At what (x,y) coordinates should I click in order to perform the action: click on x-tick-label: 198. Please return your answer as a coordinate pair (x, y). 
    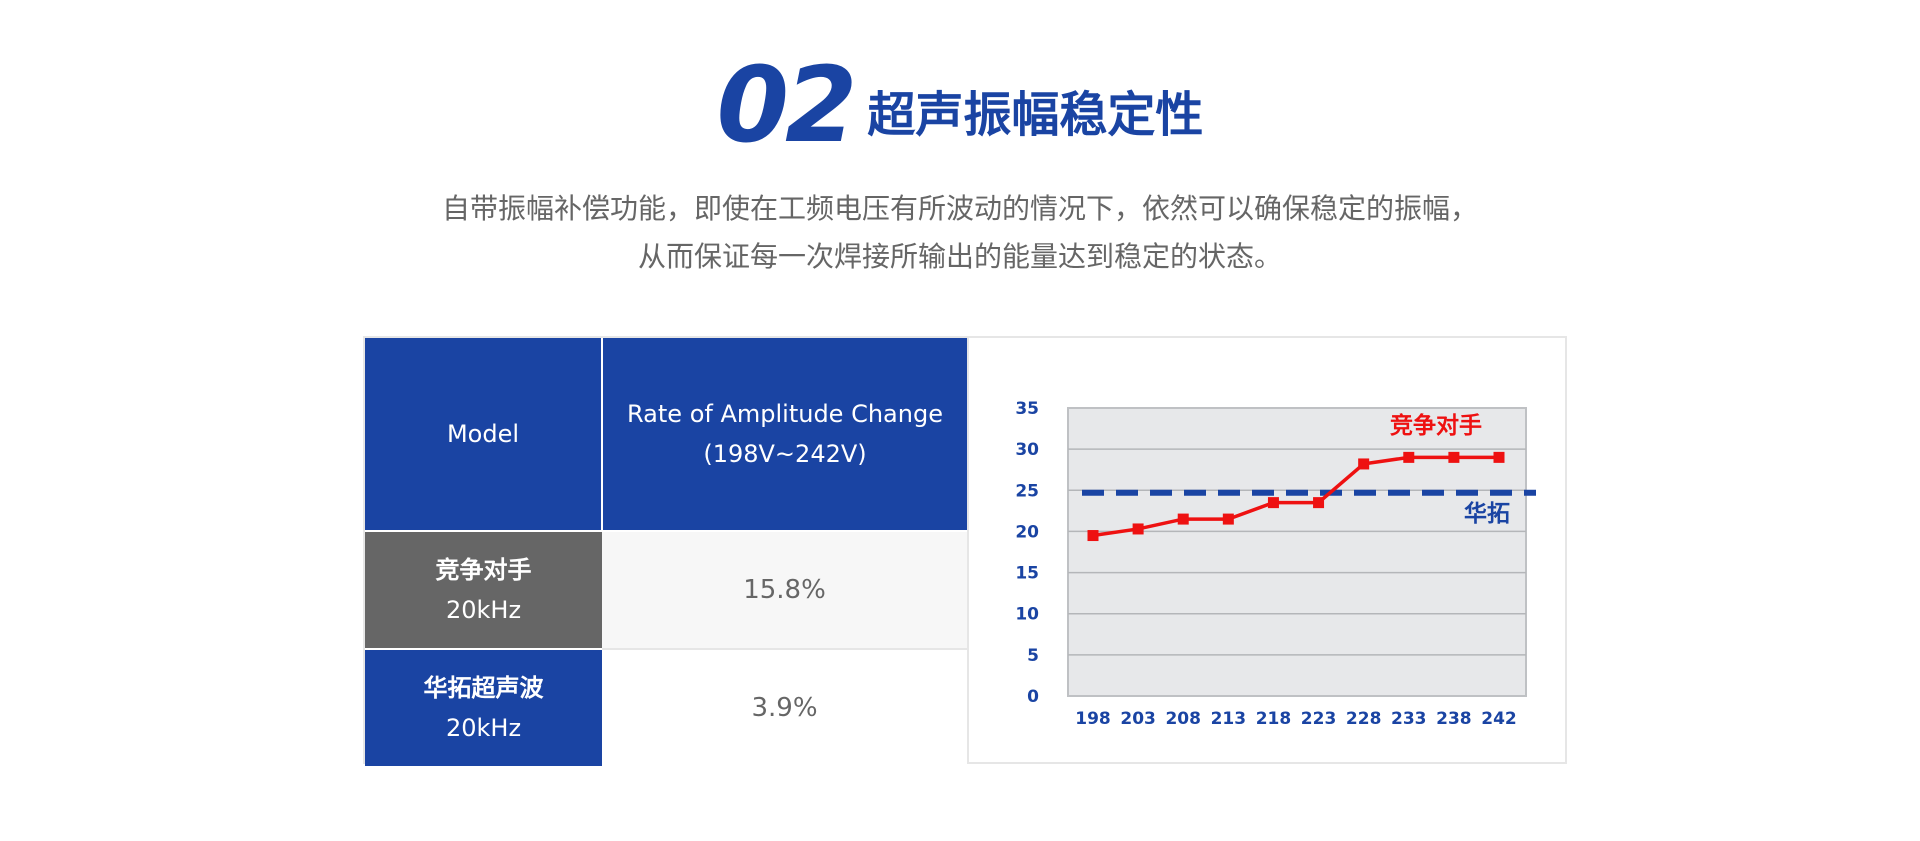
    Looking at the image, I should click on (1093, 719).